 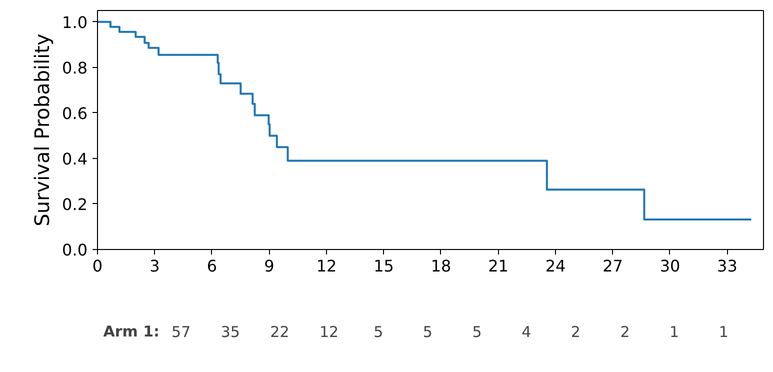 I want to click on y-tick-label: 0.6, so click(x=75, y=113).